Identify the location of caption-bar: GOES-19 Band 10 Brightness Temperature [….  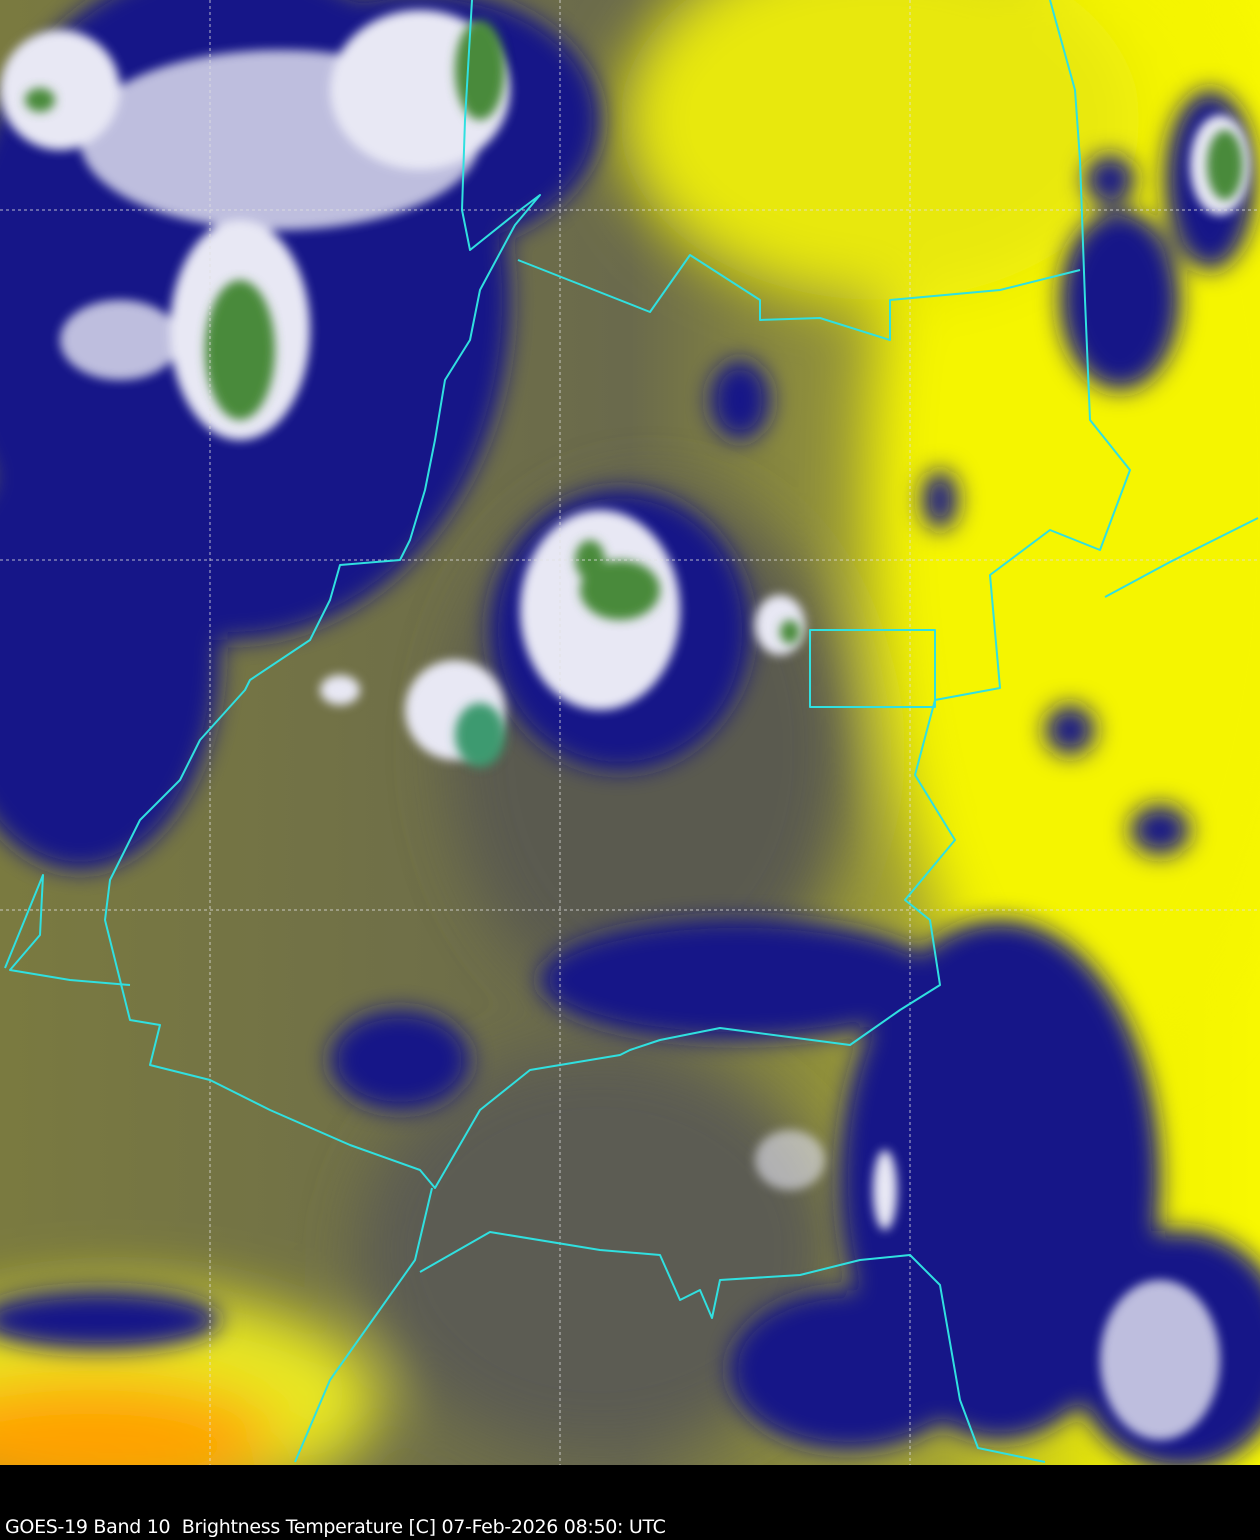
(630, 1502).